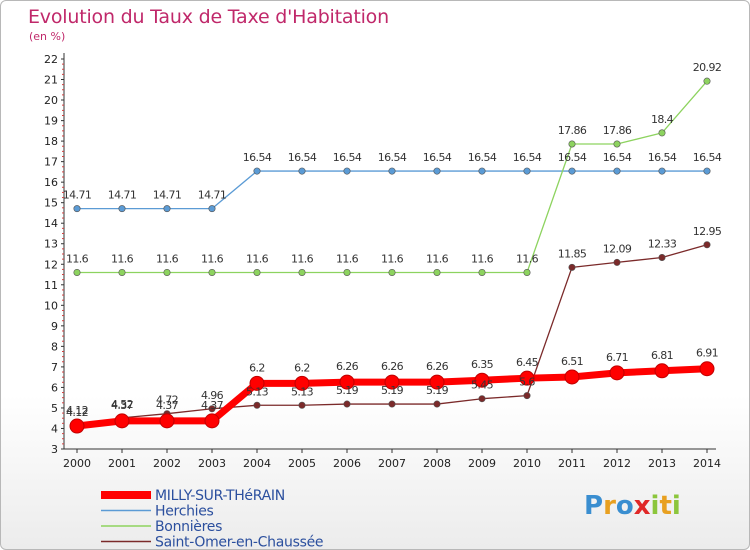 This screenshot has height=550, width=750. I want to click on data-label: 6.71, so click(617, 357).